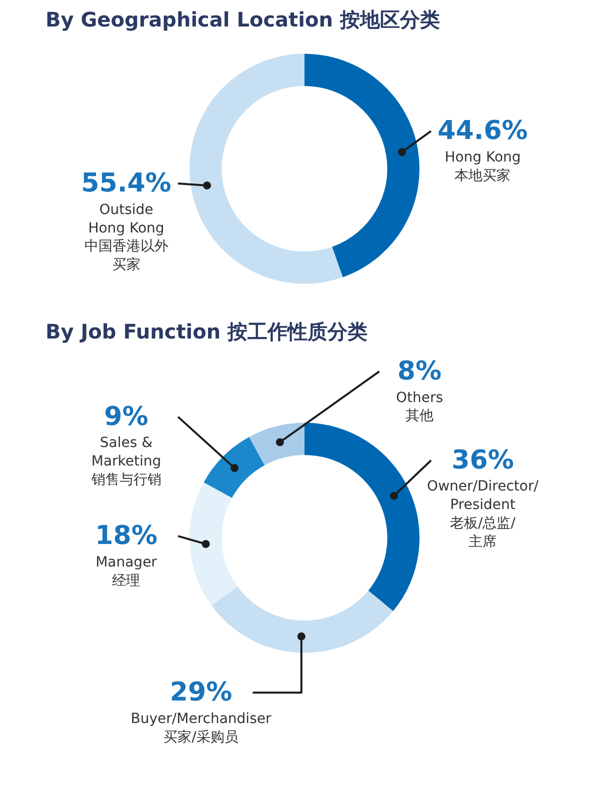 The image size is (600, 801). I want to click on data-label: 29%, so click(201, 693).